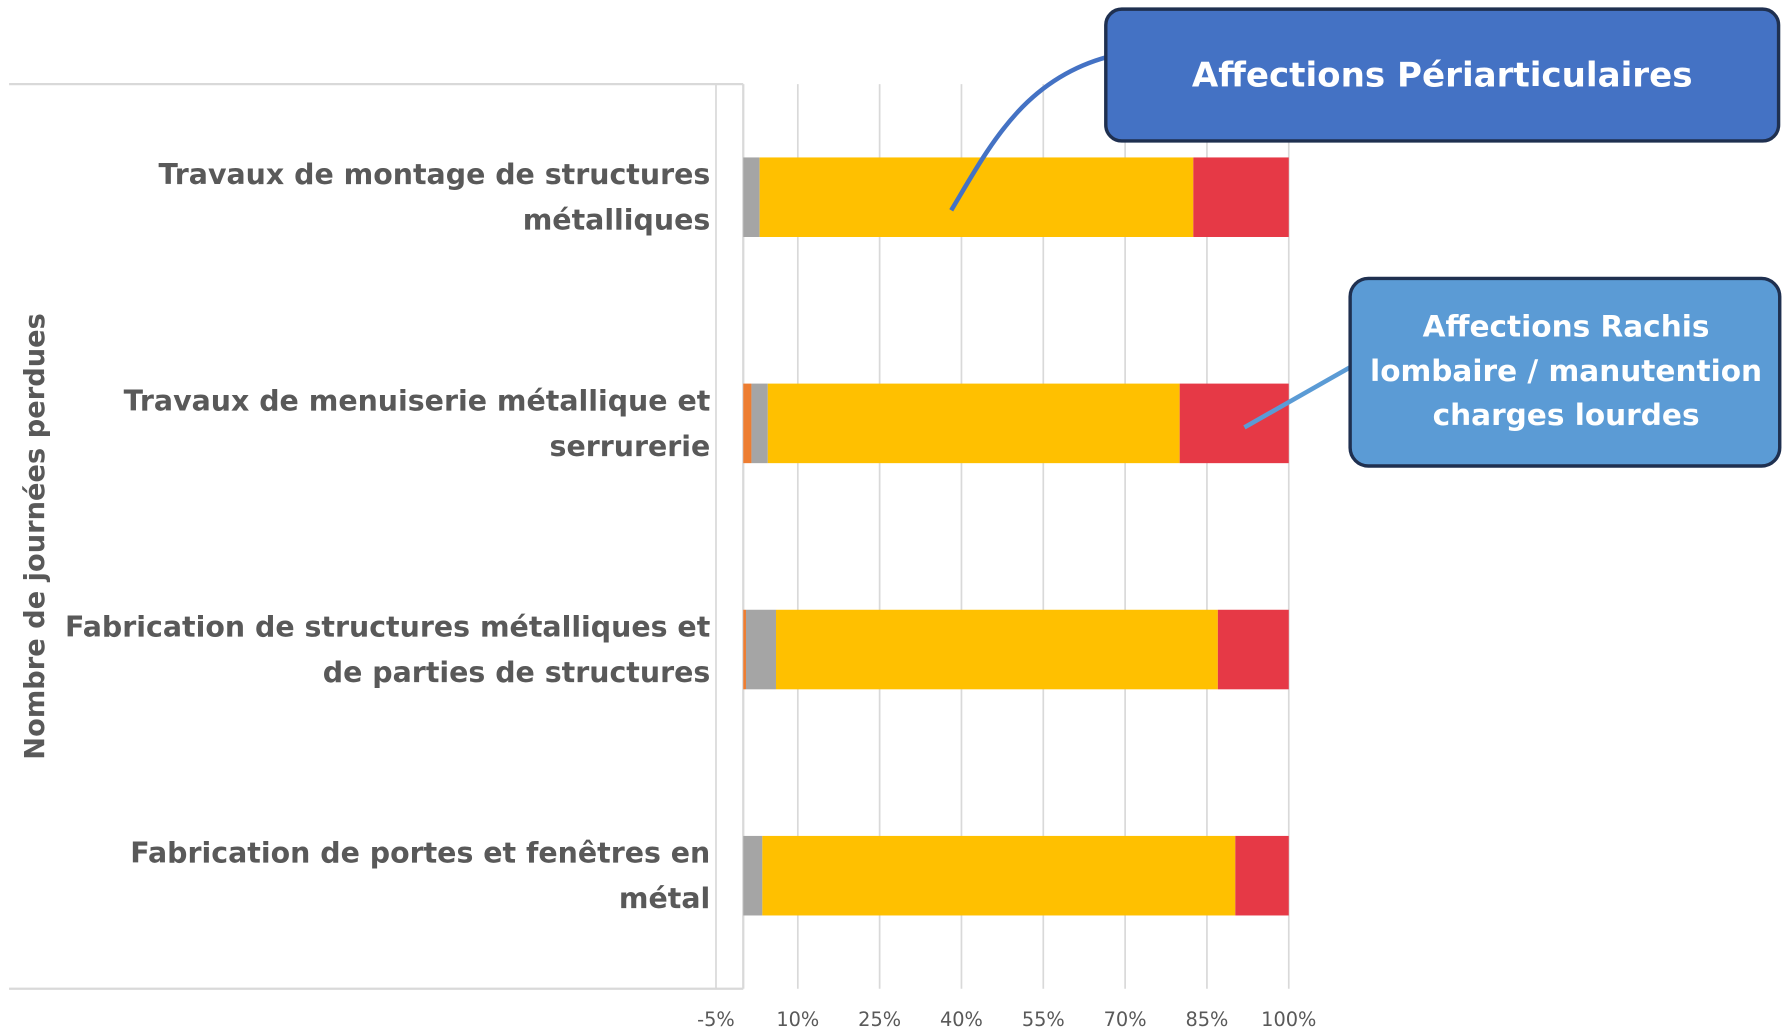 The image size is (1782, 1032). What do you see at coordinates (961, 1019) in the screenshot?
I see `x-tick-label: 40%` at bounding box center [961, 1019].